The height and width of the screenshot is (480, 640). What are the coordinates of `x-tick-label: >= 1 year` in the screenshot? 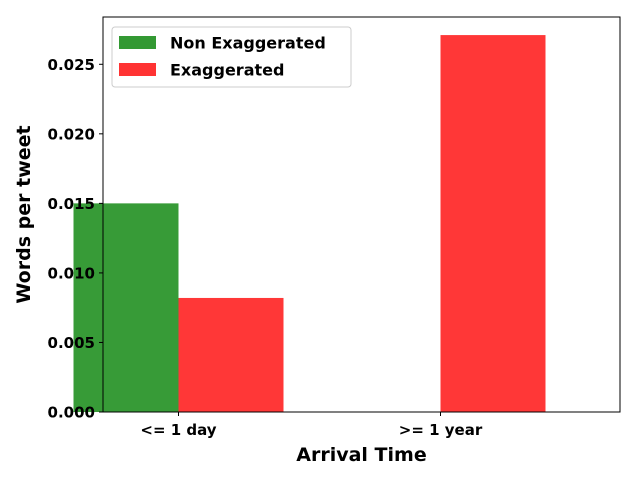 It's located at (441, 430).